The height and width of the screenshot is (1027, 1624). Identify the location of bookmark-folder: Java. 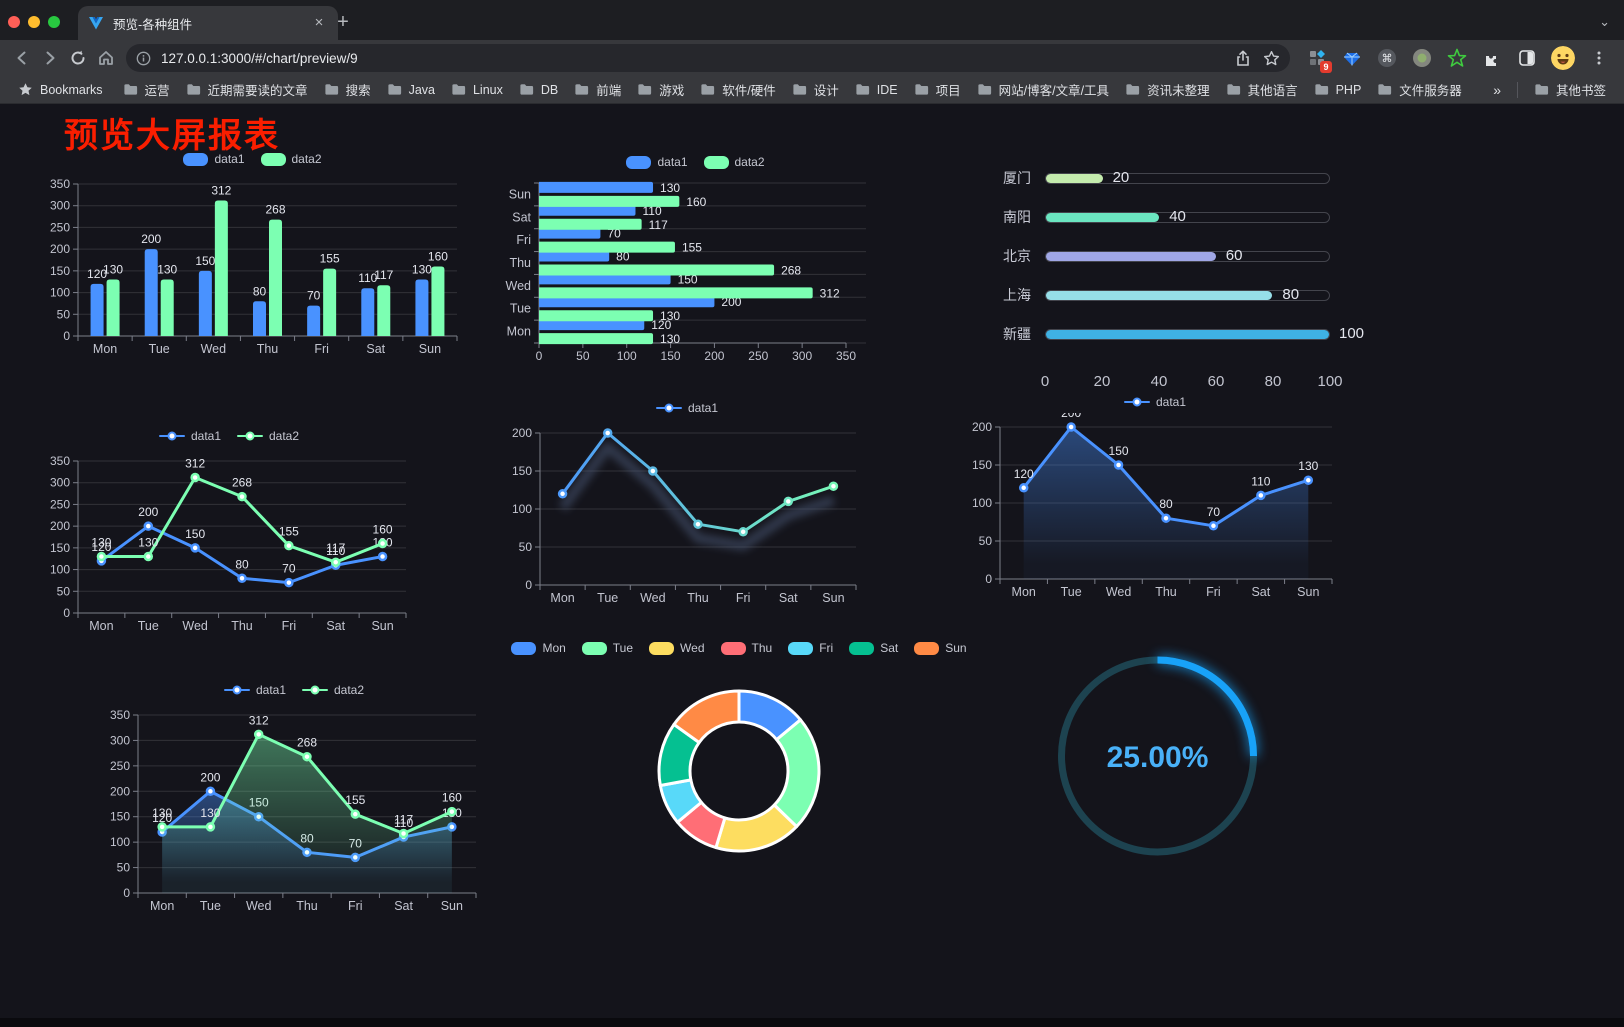
(411, 89).